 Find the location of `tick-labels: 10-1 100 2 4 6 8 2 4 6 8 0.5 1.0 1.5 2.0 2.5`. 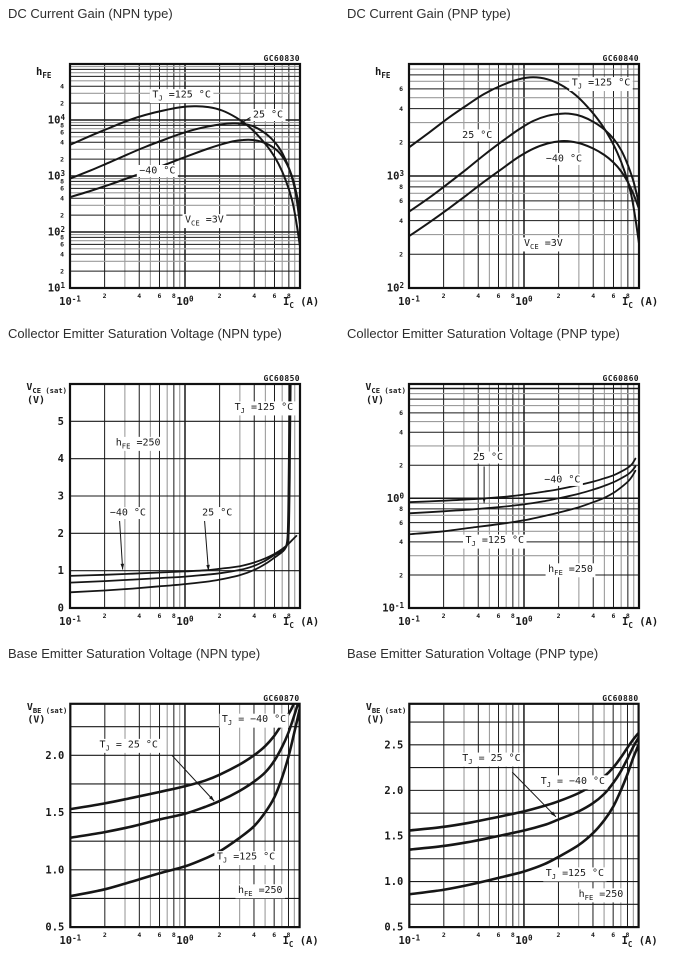

tick-labels: 10-1 100 2 4 6 8 2 4 6 8 0.5 1.0 1.5 2.0 2.5 is located at coordinates (506, 843).